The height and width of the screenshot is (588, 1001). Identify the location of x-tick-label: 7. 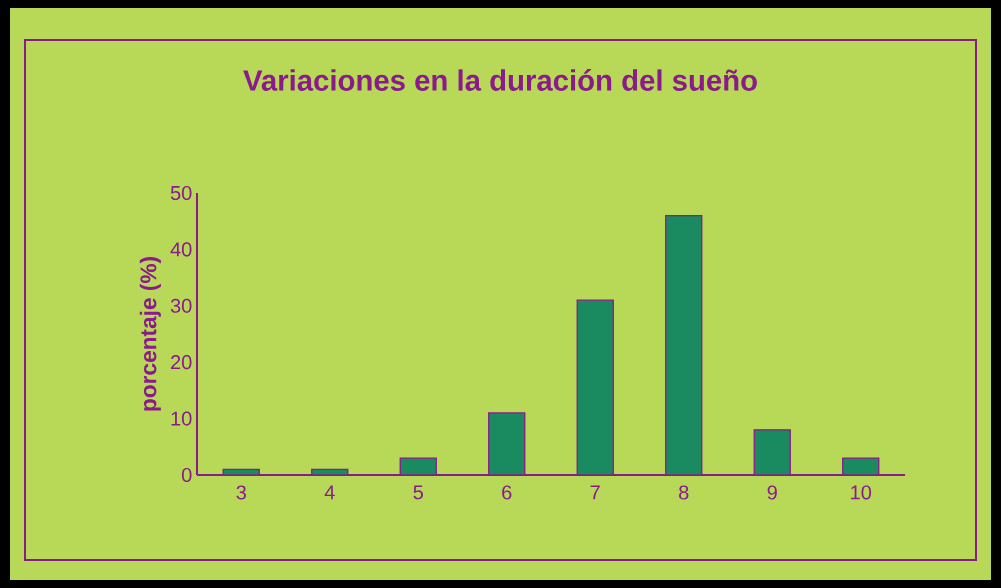
(595, 492).